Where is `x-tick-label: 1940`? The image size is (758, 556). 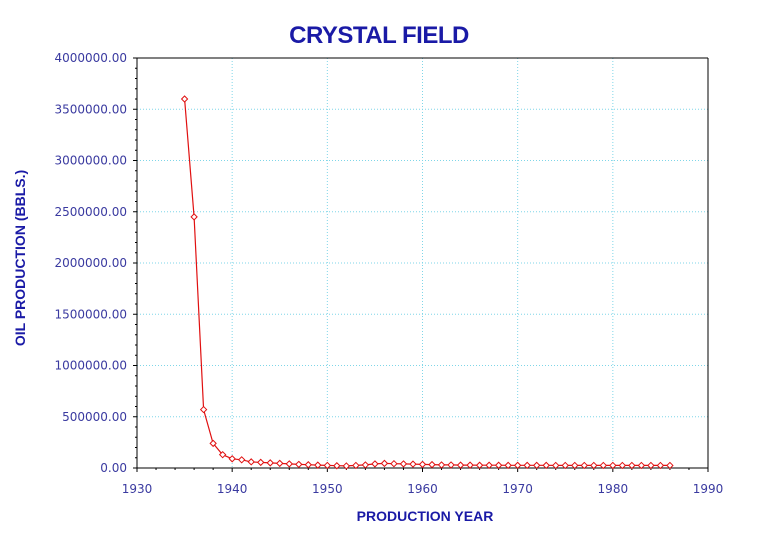 x-tick-label: 1940 is located at coordinates (232, 489).